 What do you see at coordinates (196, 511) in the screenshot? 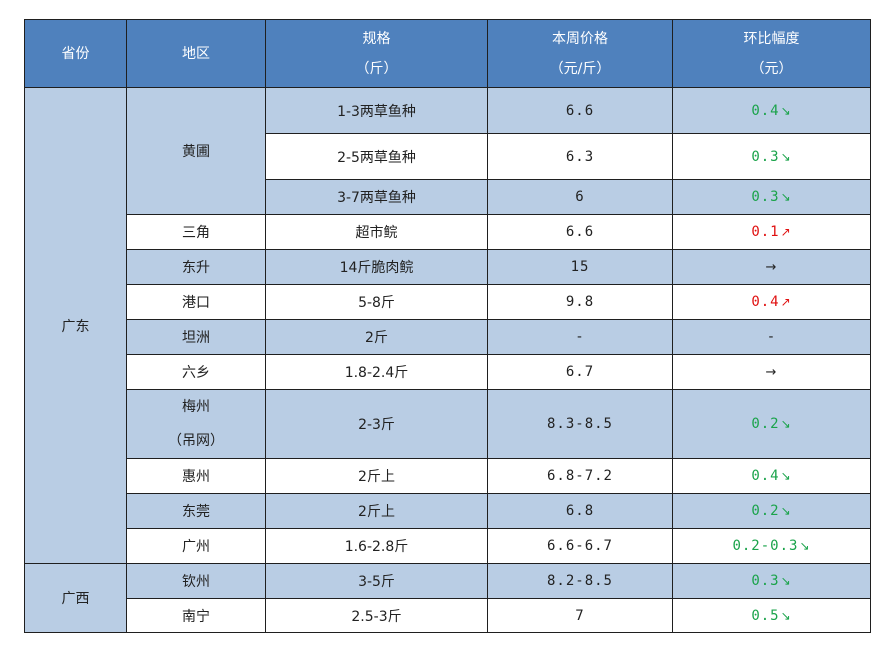
I see `region-cell: 东莞` at bounding box center [196, 511].